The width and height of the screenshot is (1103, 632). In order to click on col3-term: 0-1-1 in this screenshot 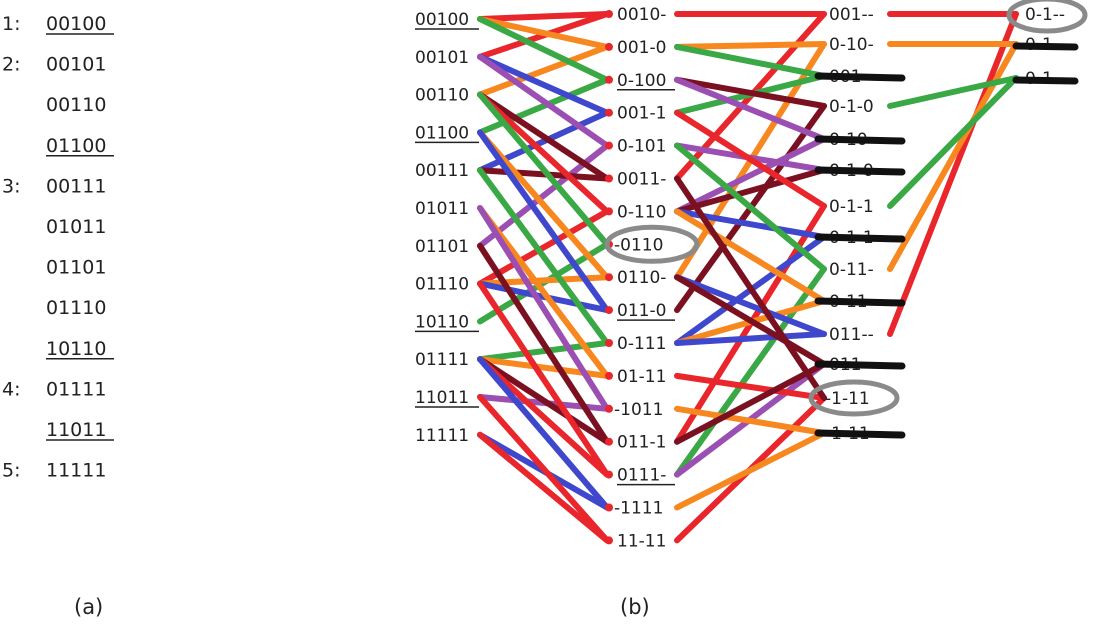, I will do `click(851, 207)`.